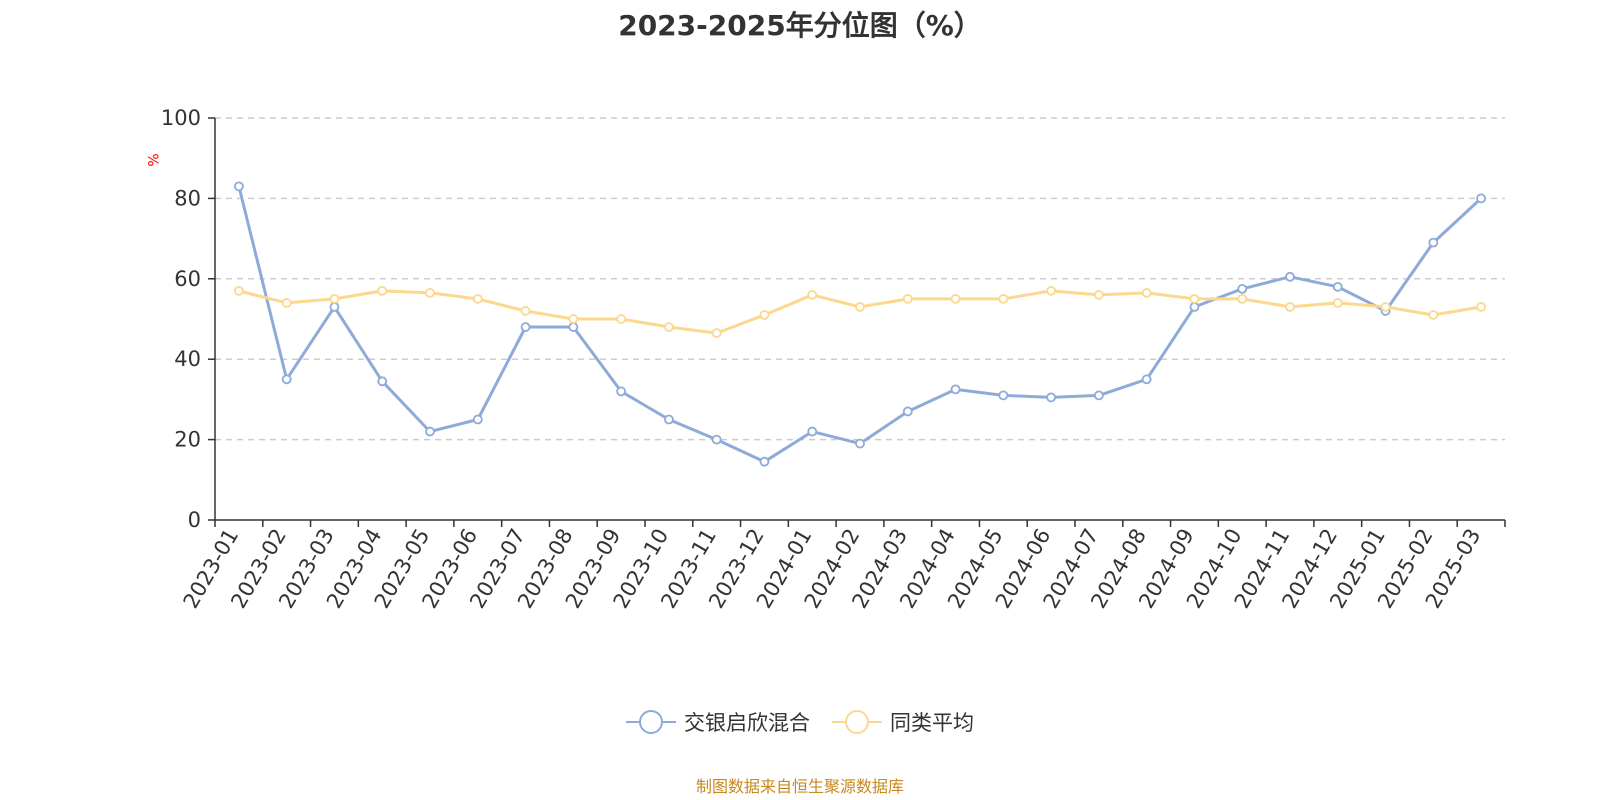 The image size is (1600, 800). I want to click on legend-item-series-1: 交银启欣混合, so click(718, 722).